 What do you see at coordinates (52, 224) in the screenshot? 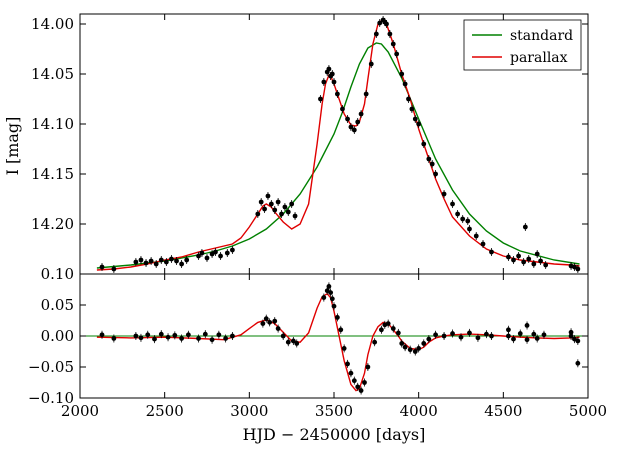
I see `y-tick-label: 14.20` at bounding box center [52, 224].